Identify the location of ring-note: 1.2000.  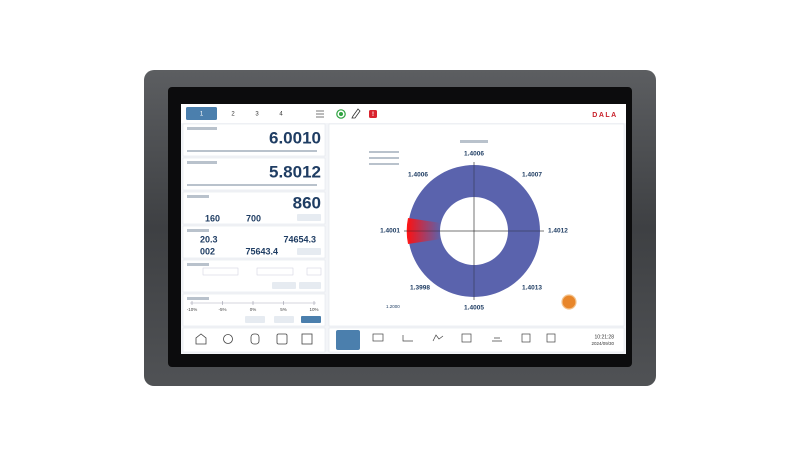
(393, 306).